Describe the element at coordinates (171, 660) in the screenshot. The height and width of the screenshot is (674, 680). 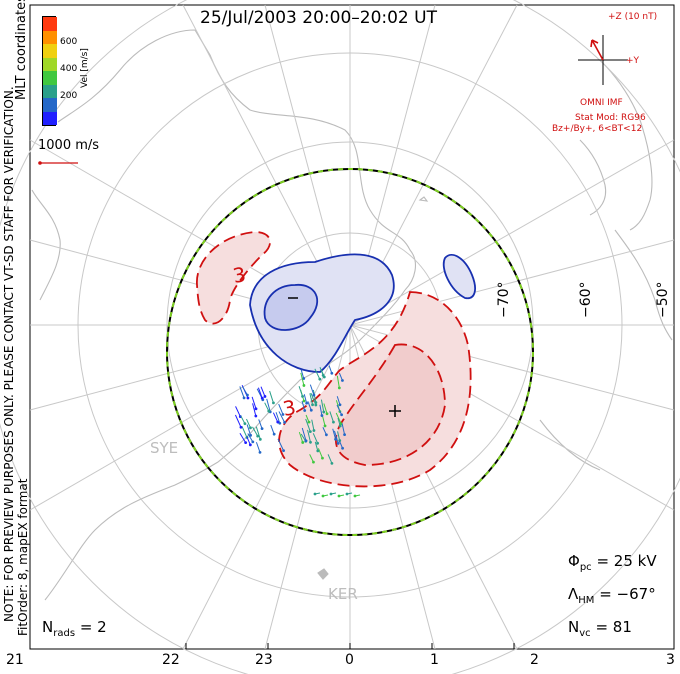
I see `mlt-tick-22: 22` at that location.